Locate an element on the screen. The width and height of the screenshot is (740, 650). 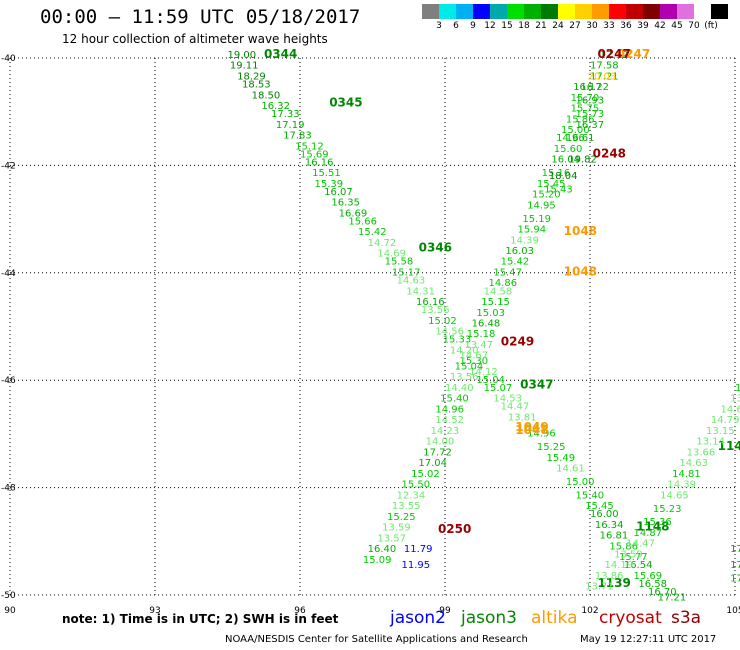
data-point-label: 16.93 is located at coordinates (590, 101).